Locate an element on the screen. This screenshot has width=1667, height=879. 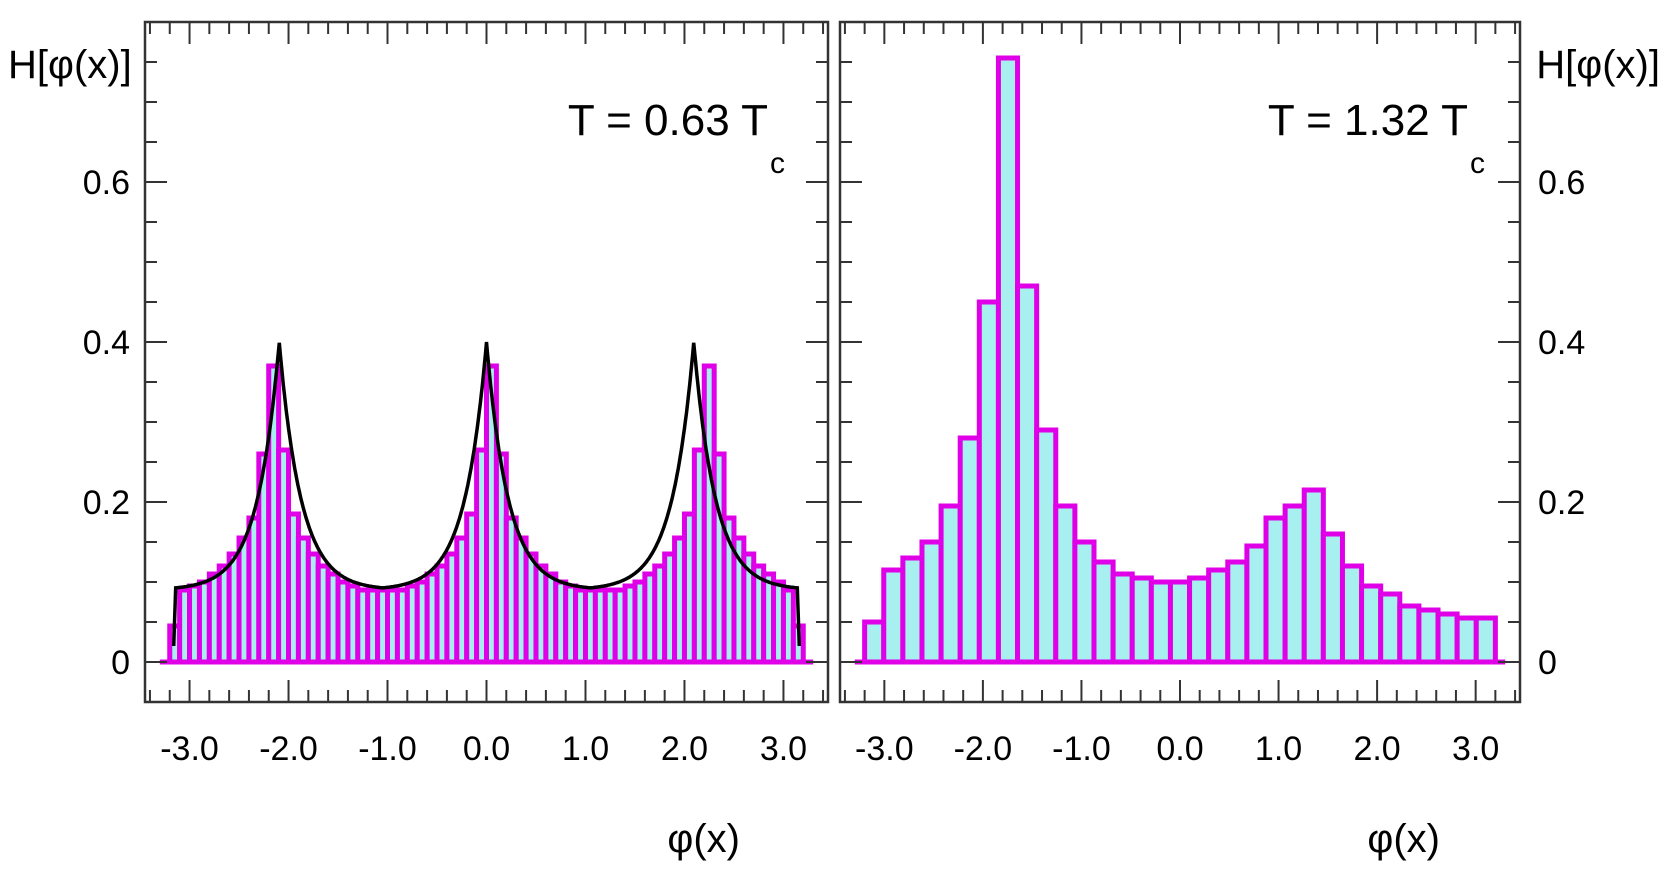
left-temperature-subscript: c is located at coordinates (777, 163).